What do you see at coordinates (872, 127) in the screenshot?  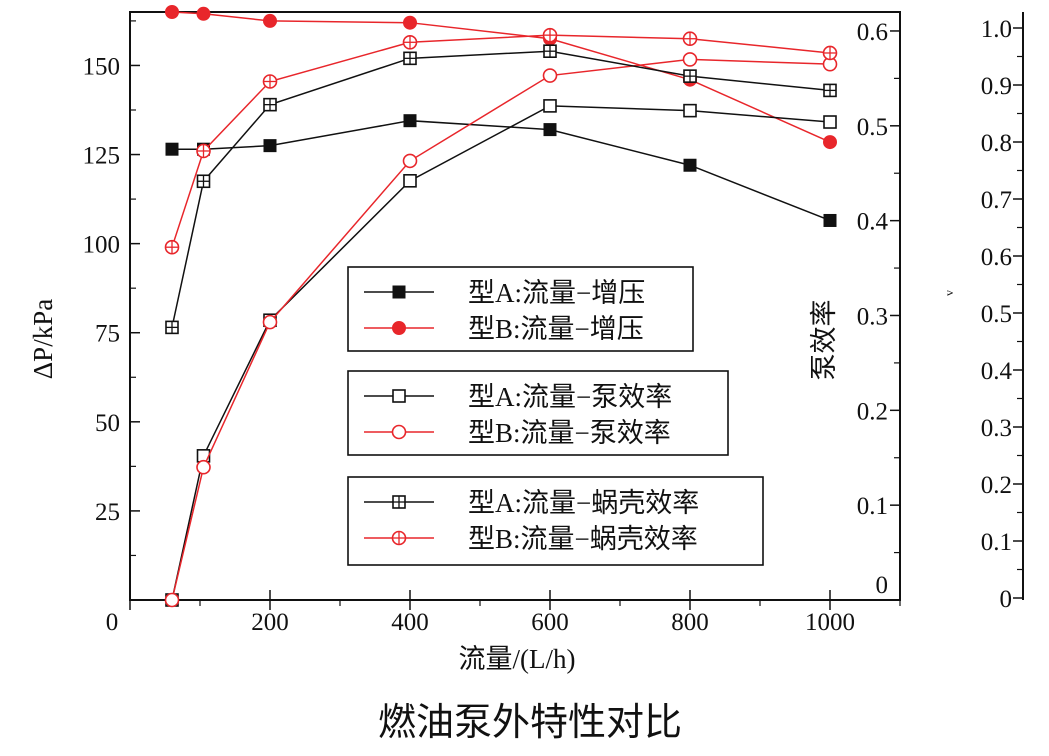 I see `y-mid-tick-label: 0.5` at bounding box center [872, 127].